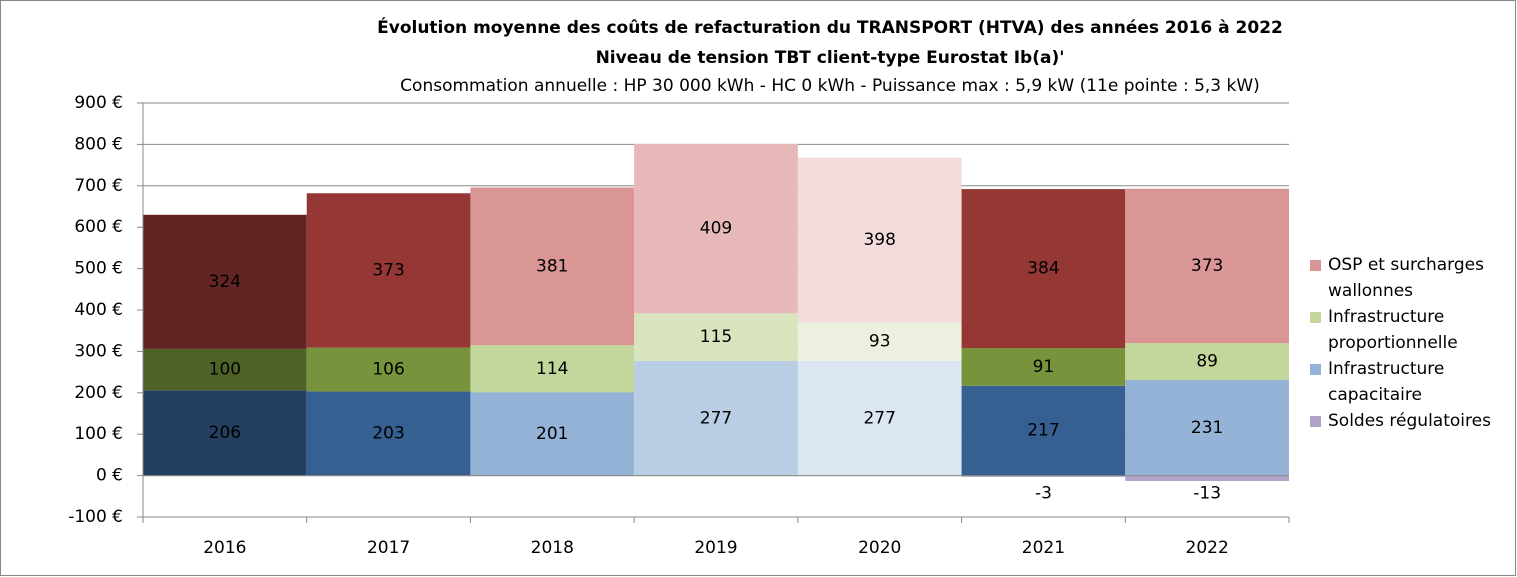 This screenshot has width=1517, height=577. What do you see at coordinates (1043, 494) in the screenshot?
I see `data-label: -3` at bounding box center [1043, 494].